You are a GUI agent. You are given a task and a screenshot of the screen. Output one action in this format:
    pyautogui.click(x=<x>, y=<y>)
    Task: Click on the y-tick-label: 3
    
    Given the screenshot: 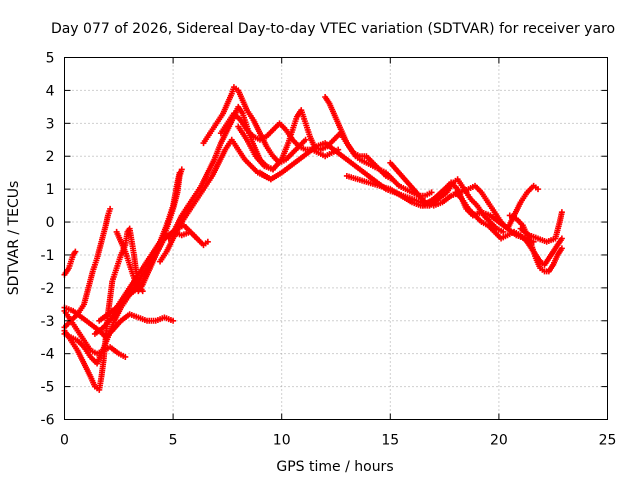 What is the action you would take?
    pyautogui.click(x=50, y=124)
    